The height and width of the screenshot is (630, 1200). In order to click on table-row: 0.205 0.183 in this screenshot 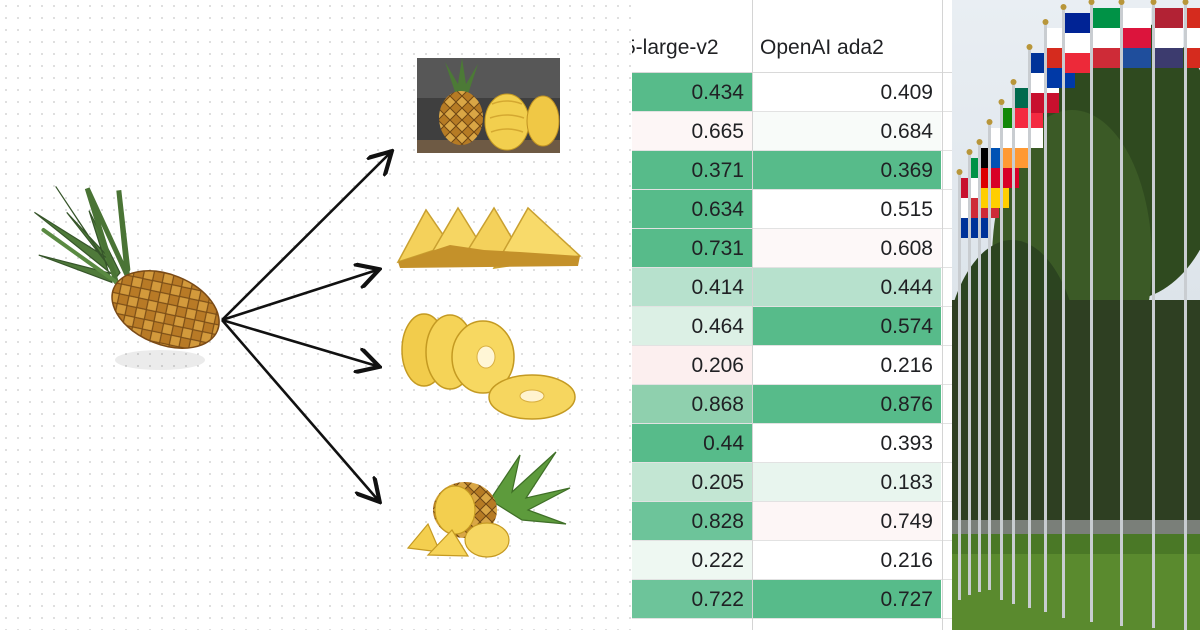, I will do `click(792, 482)`.